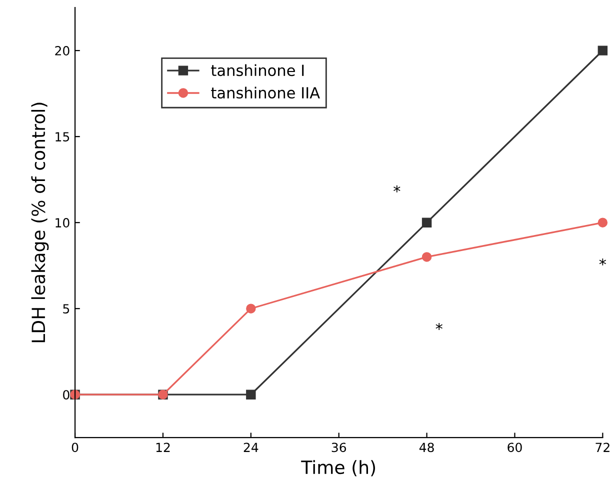 Image resolution: width=610 pixels, height=503 pixels. I want to click on x-tick-label: 24, so click(251, 447).